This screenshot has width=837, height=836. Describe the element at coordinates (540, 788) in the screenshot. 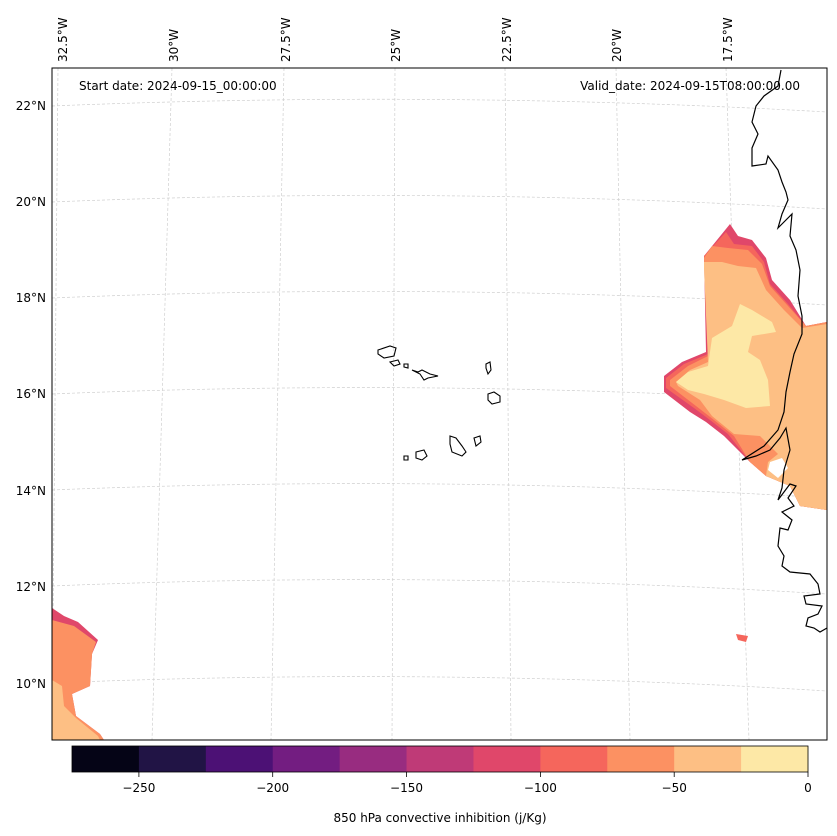

I see `cb-label-minus-100: −100` at that location.